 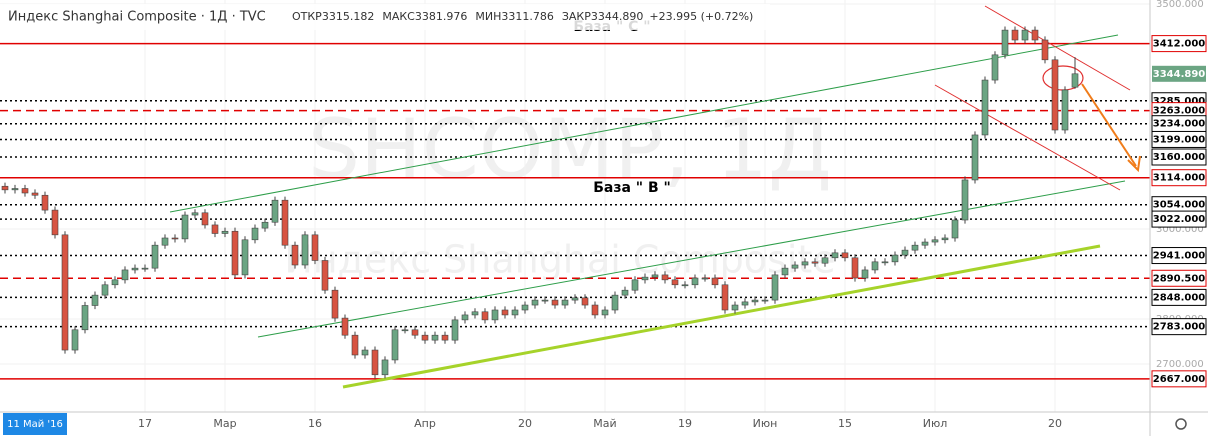 I want to click on down-channel-line, so click(x=1027, y=137).